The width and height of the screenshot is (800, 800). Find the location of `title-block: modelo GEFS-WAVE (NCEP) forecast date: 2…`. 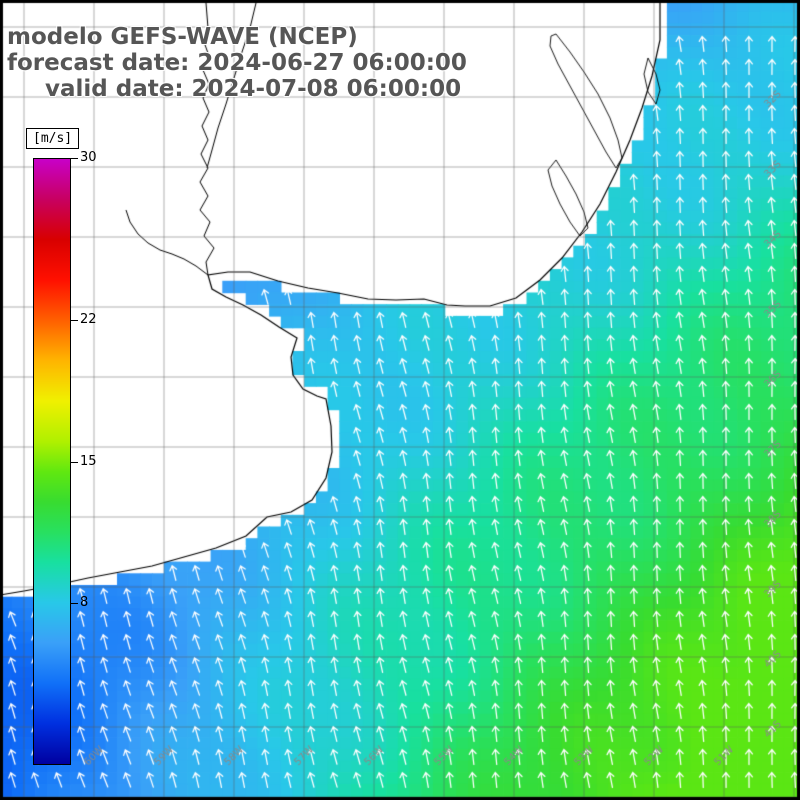

title-block: modelo GEFS-WAVE (NCEP) forecast date: 2… is located at coordinates (237, 63).